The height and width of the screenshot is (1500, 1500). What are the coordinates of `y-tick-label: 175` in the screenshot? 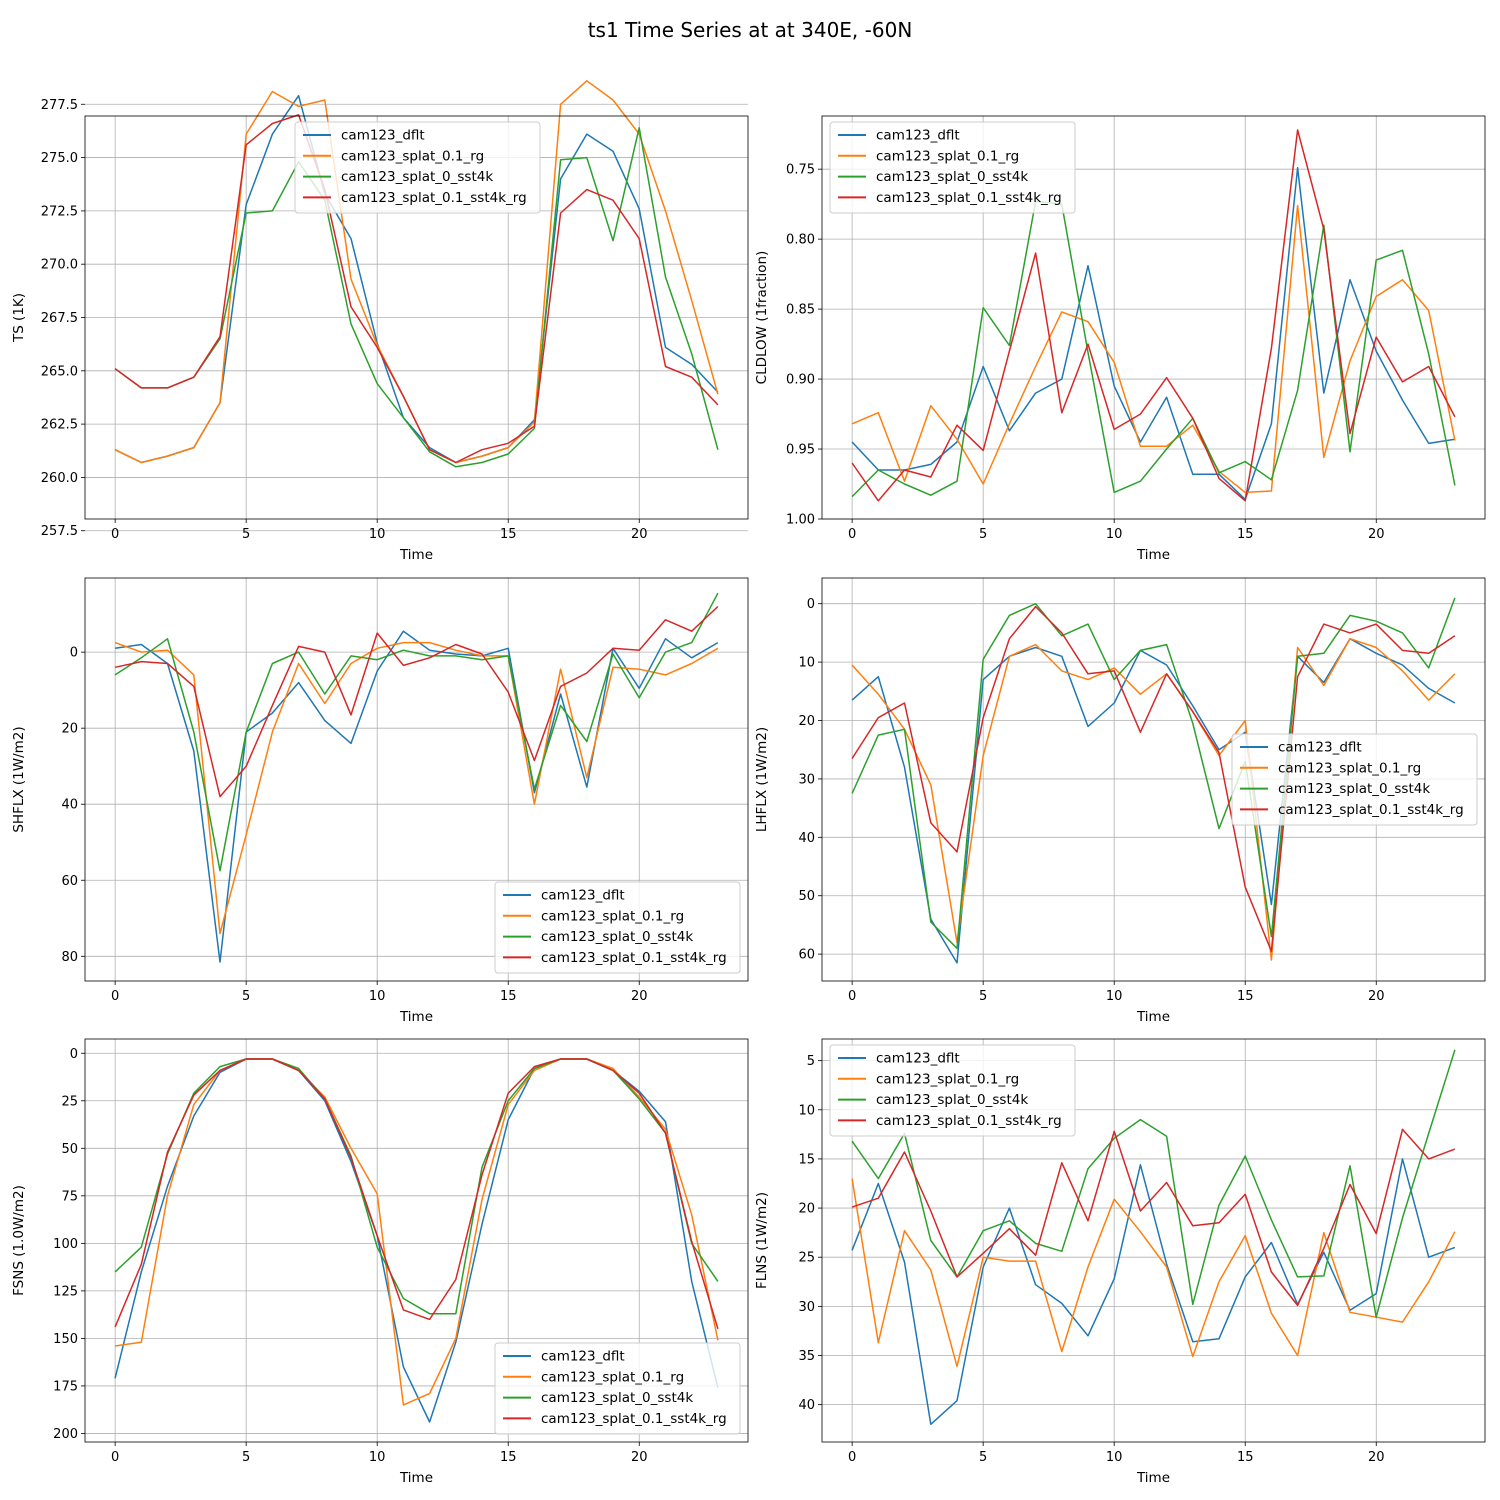 It's located at (65, 1386).